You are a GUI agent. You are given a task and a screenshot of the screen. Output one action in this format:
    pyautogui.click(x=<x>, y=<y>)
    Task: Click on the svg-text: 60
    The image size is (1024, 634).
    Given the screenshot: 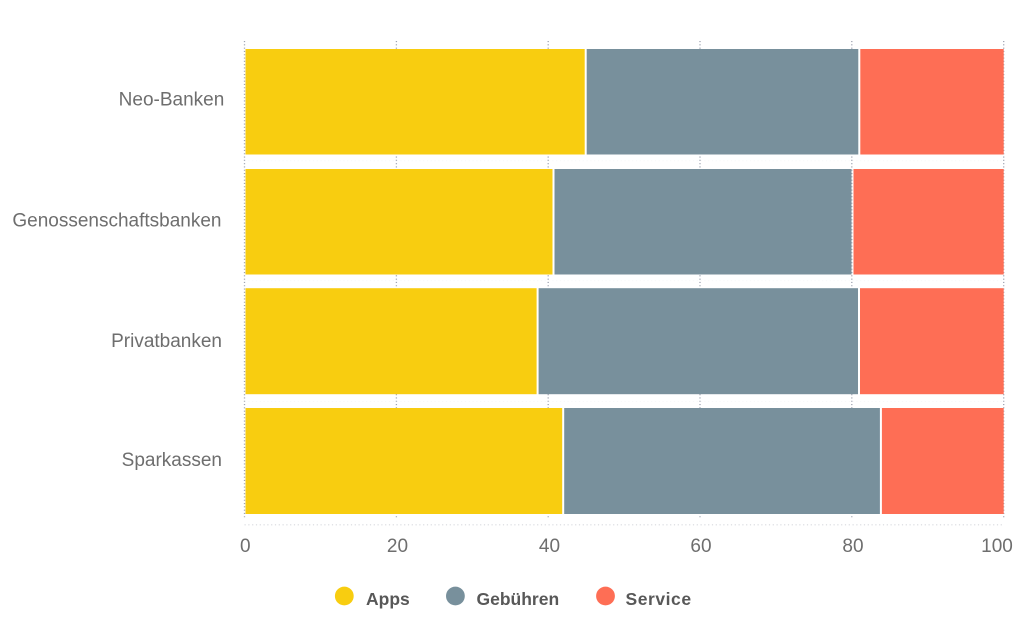 What is the action you would take?
    pyautogui.click(x=700, y=546)
    